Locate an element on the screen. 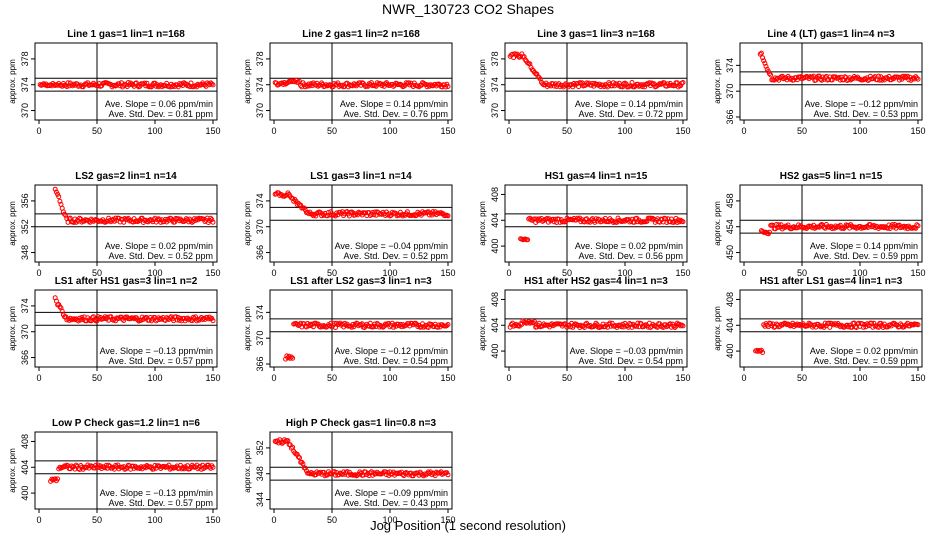 The height and width of the screenshot is (540, 936). page-title: NWR_130723 CO2 Shapes is located at coordinates (468, 9).